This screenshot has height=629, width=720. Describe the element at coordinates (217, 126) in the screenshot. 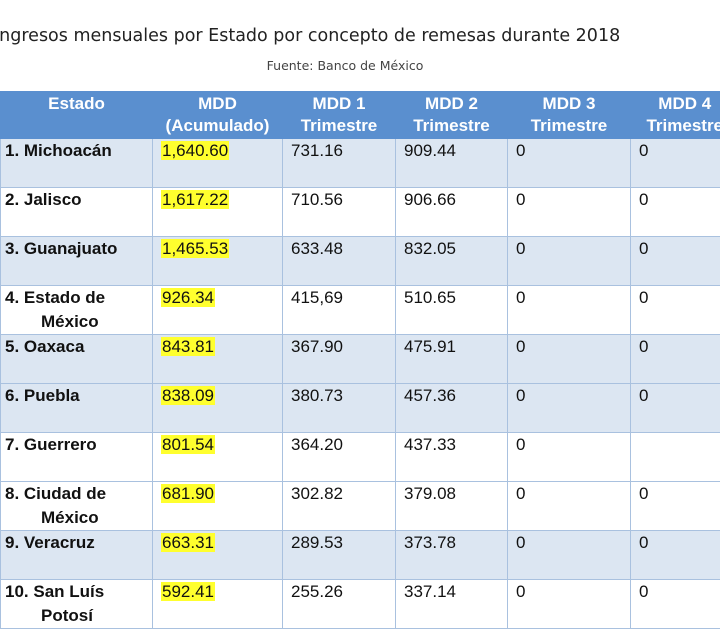

I see `header-line: (Acumulado)` at that location.